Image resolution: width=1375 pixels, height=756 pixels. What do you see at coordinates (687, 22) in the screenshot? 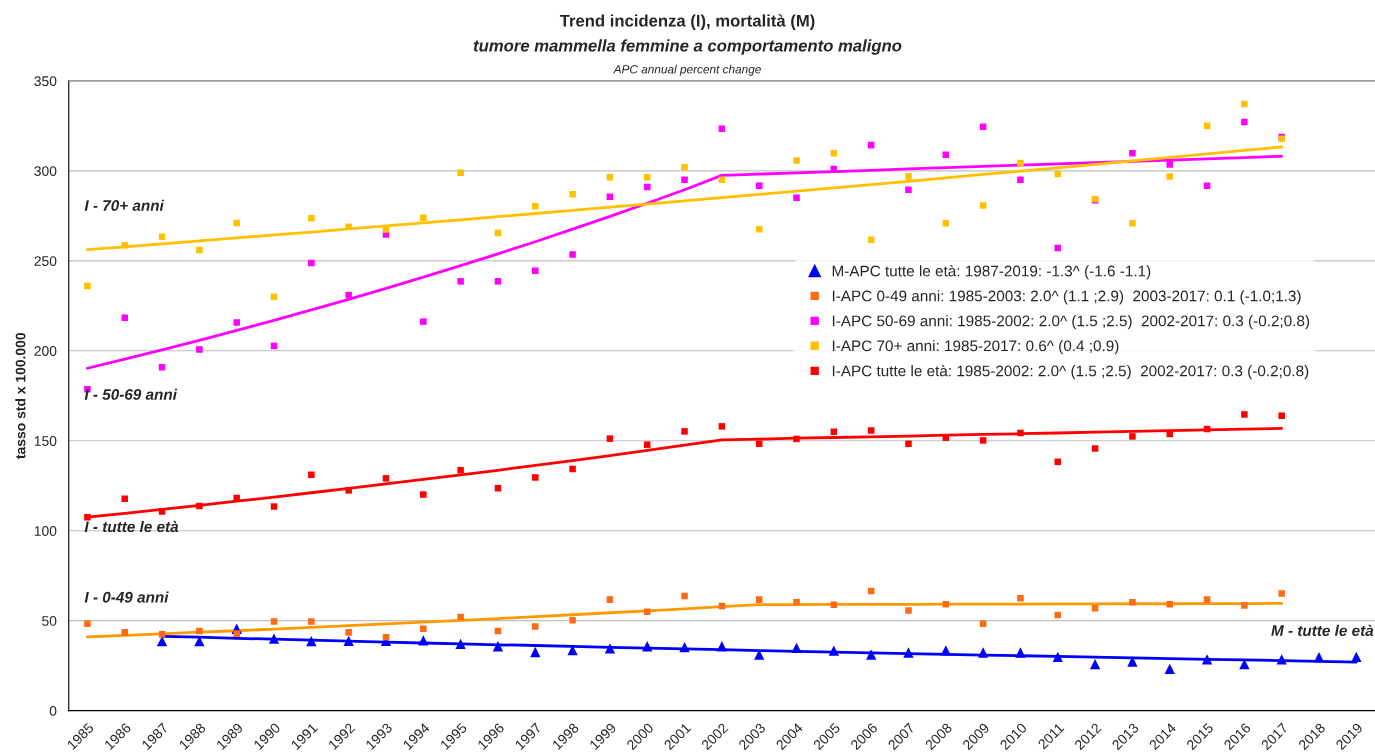
I see `chart-title: Trend incidenza (I), mortalità (M)` at bounding box center [687, 22].